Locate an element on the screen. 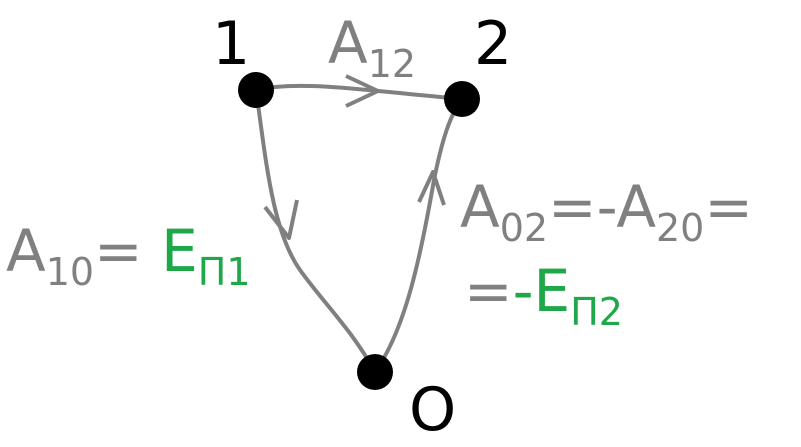 The image size is (801, 447). work-a10-main: A is located at coordinates (26, 251).